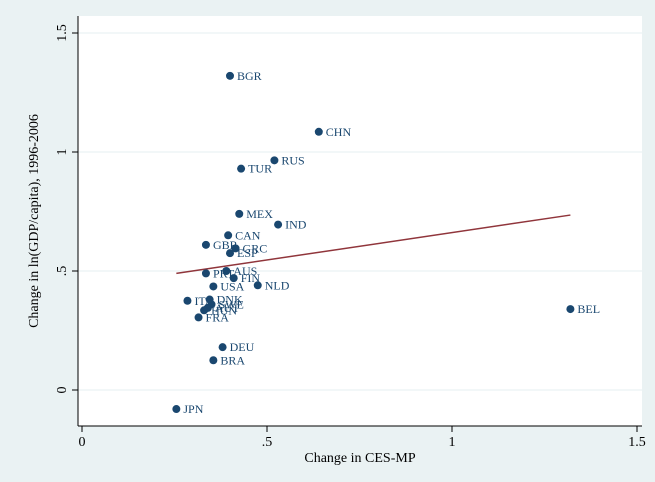 The image size is (655, 482). What do you see at coordinates (259, 214) in the screenshot?
I see `point-label: MEX` at bounding box center [259, 214].